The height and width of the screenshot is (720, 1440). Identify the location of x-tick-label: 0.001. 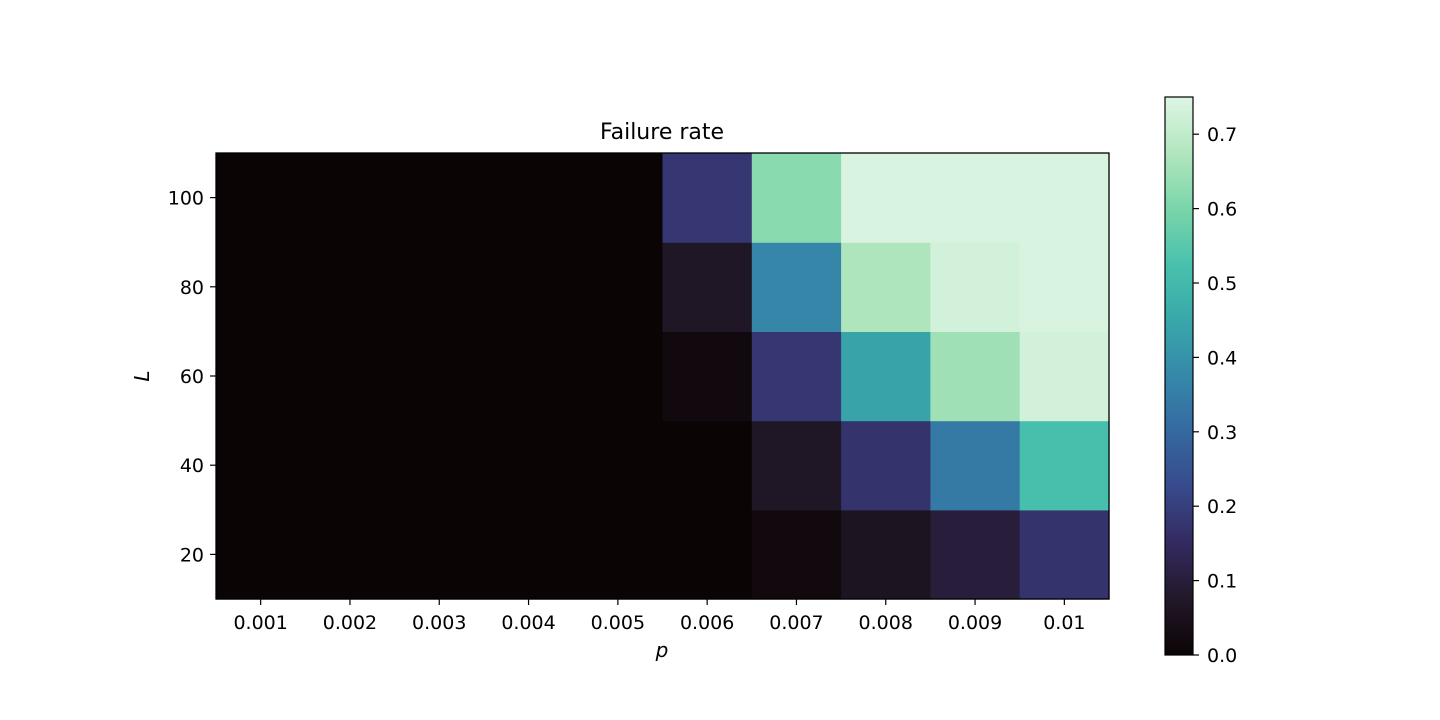
(260, 623).